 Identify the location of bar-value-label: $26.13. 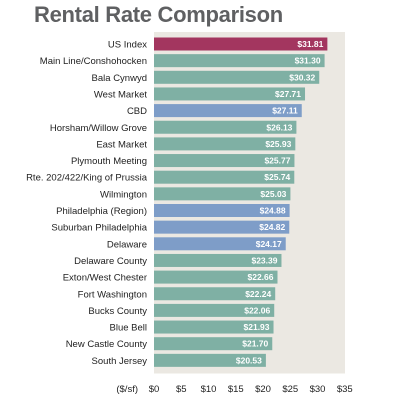
(279, 127).